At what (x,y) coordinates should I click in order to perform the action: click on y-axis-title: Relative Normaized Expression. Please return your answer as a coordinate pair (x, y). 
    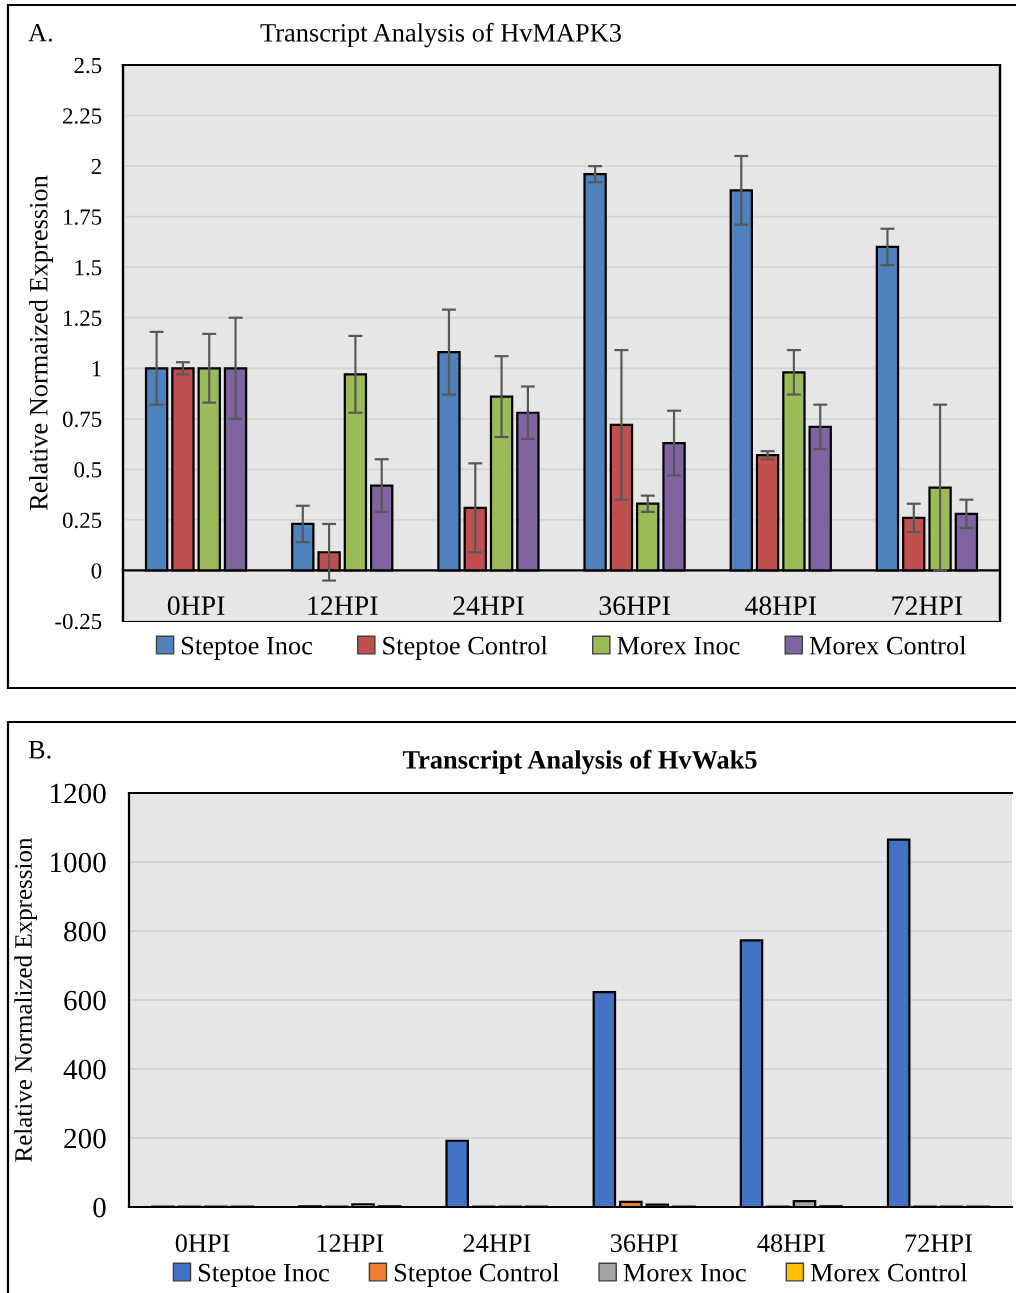
    Looking at the image, I should click on (41, 343).